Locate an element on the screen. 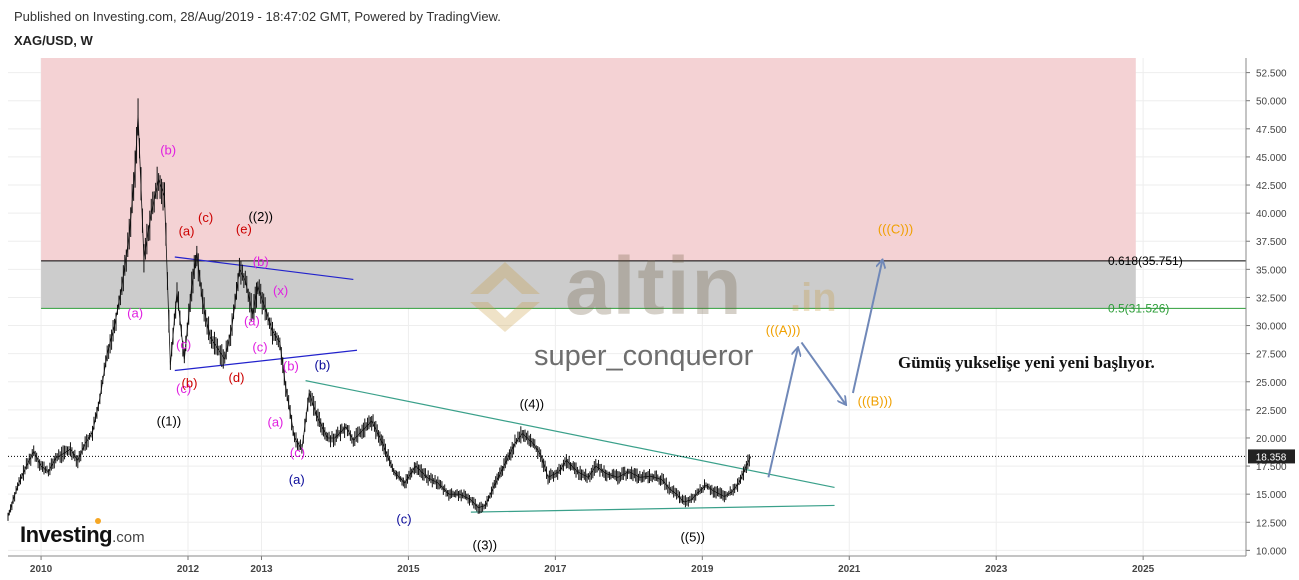 The image size is (1299, 580). wave-label: (e) is located at coordinates (244, 228).